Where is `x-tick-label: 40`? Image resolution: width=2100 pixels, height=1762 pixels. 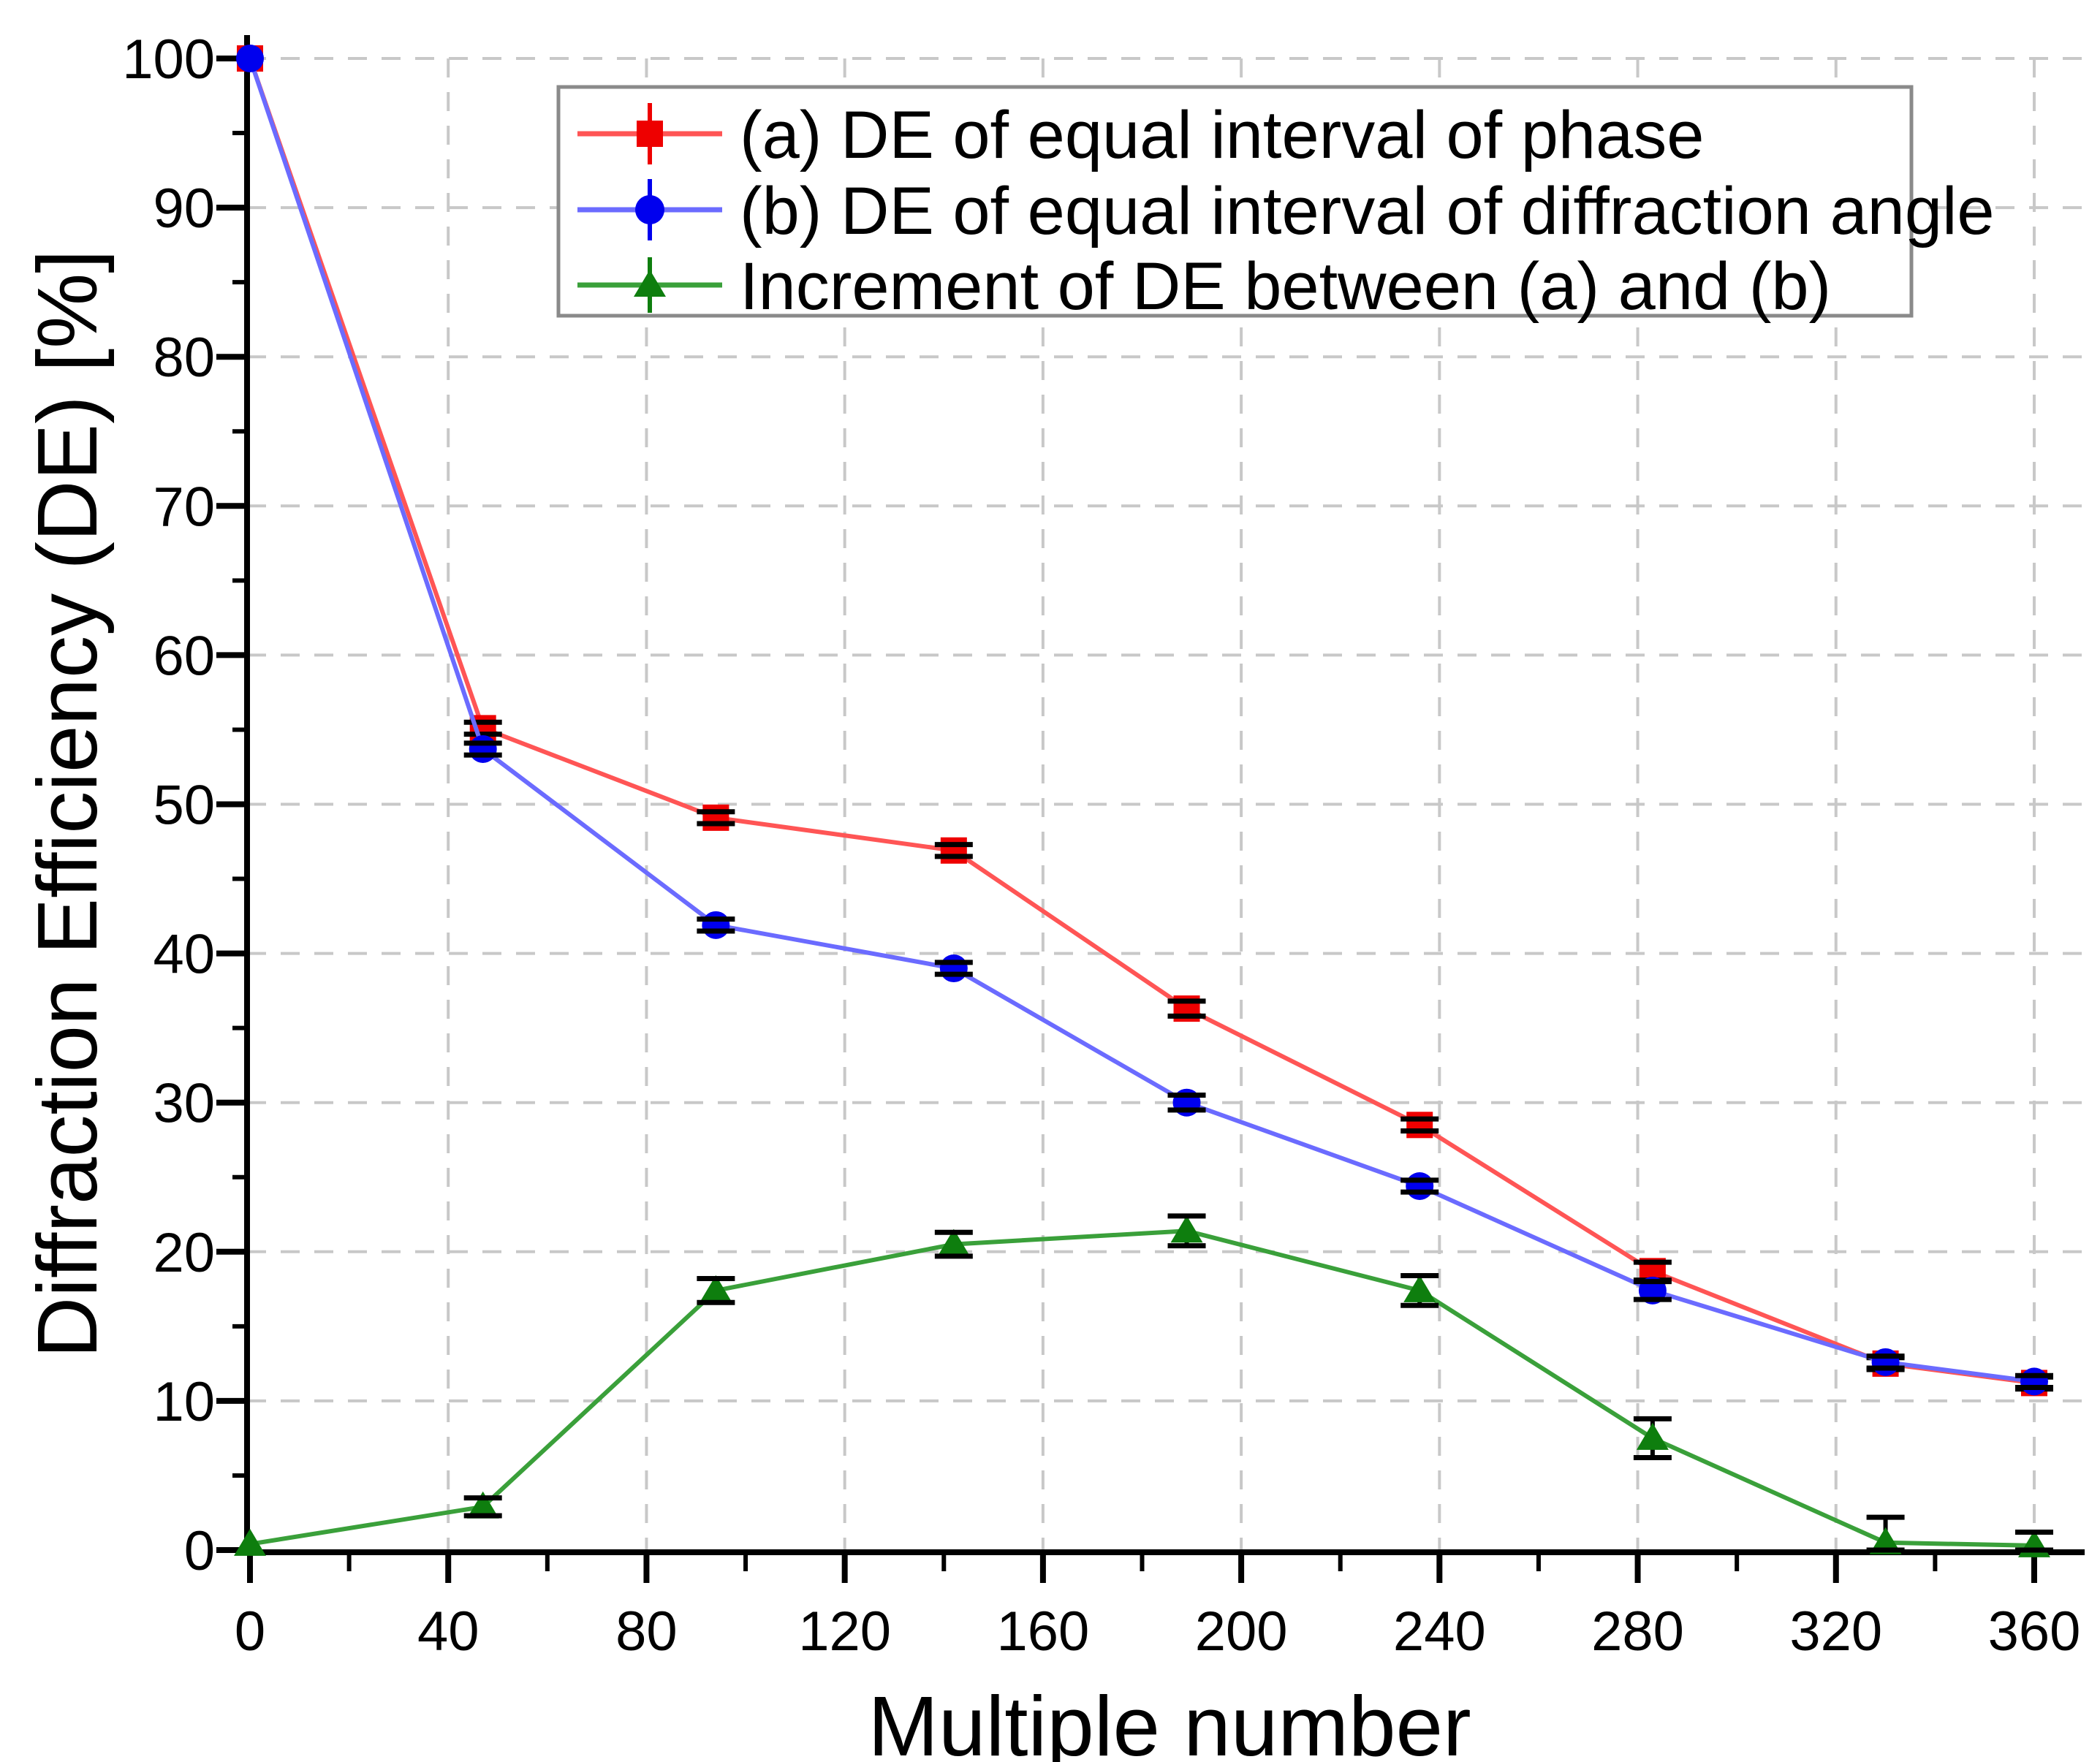
x-tick-label: 40 is located at coordinates (448, 1631).